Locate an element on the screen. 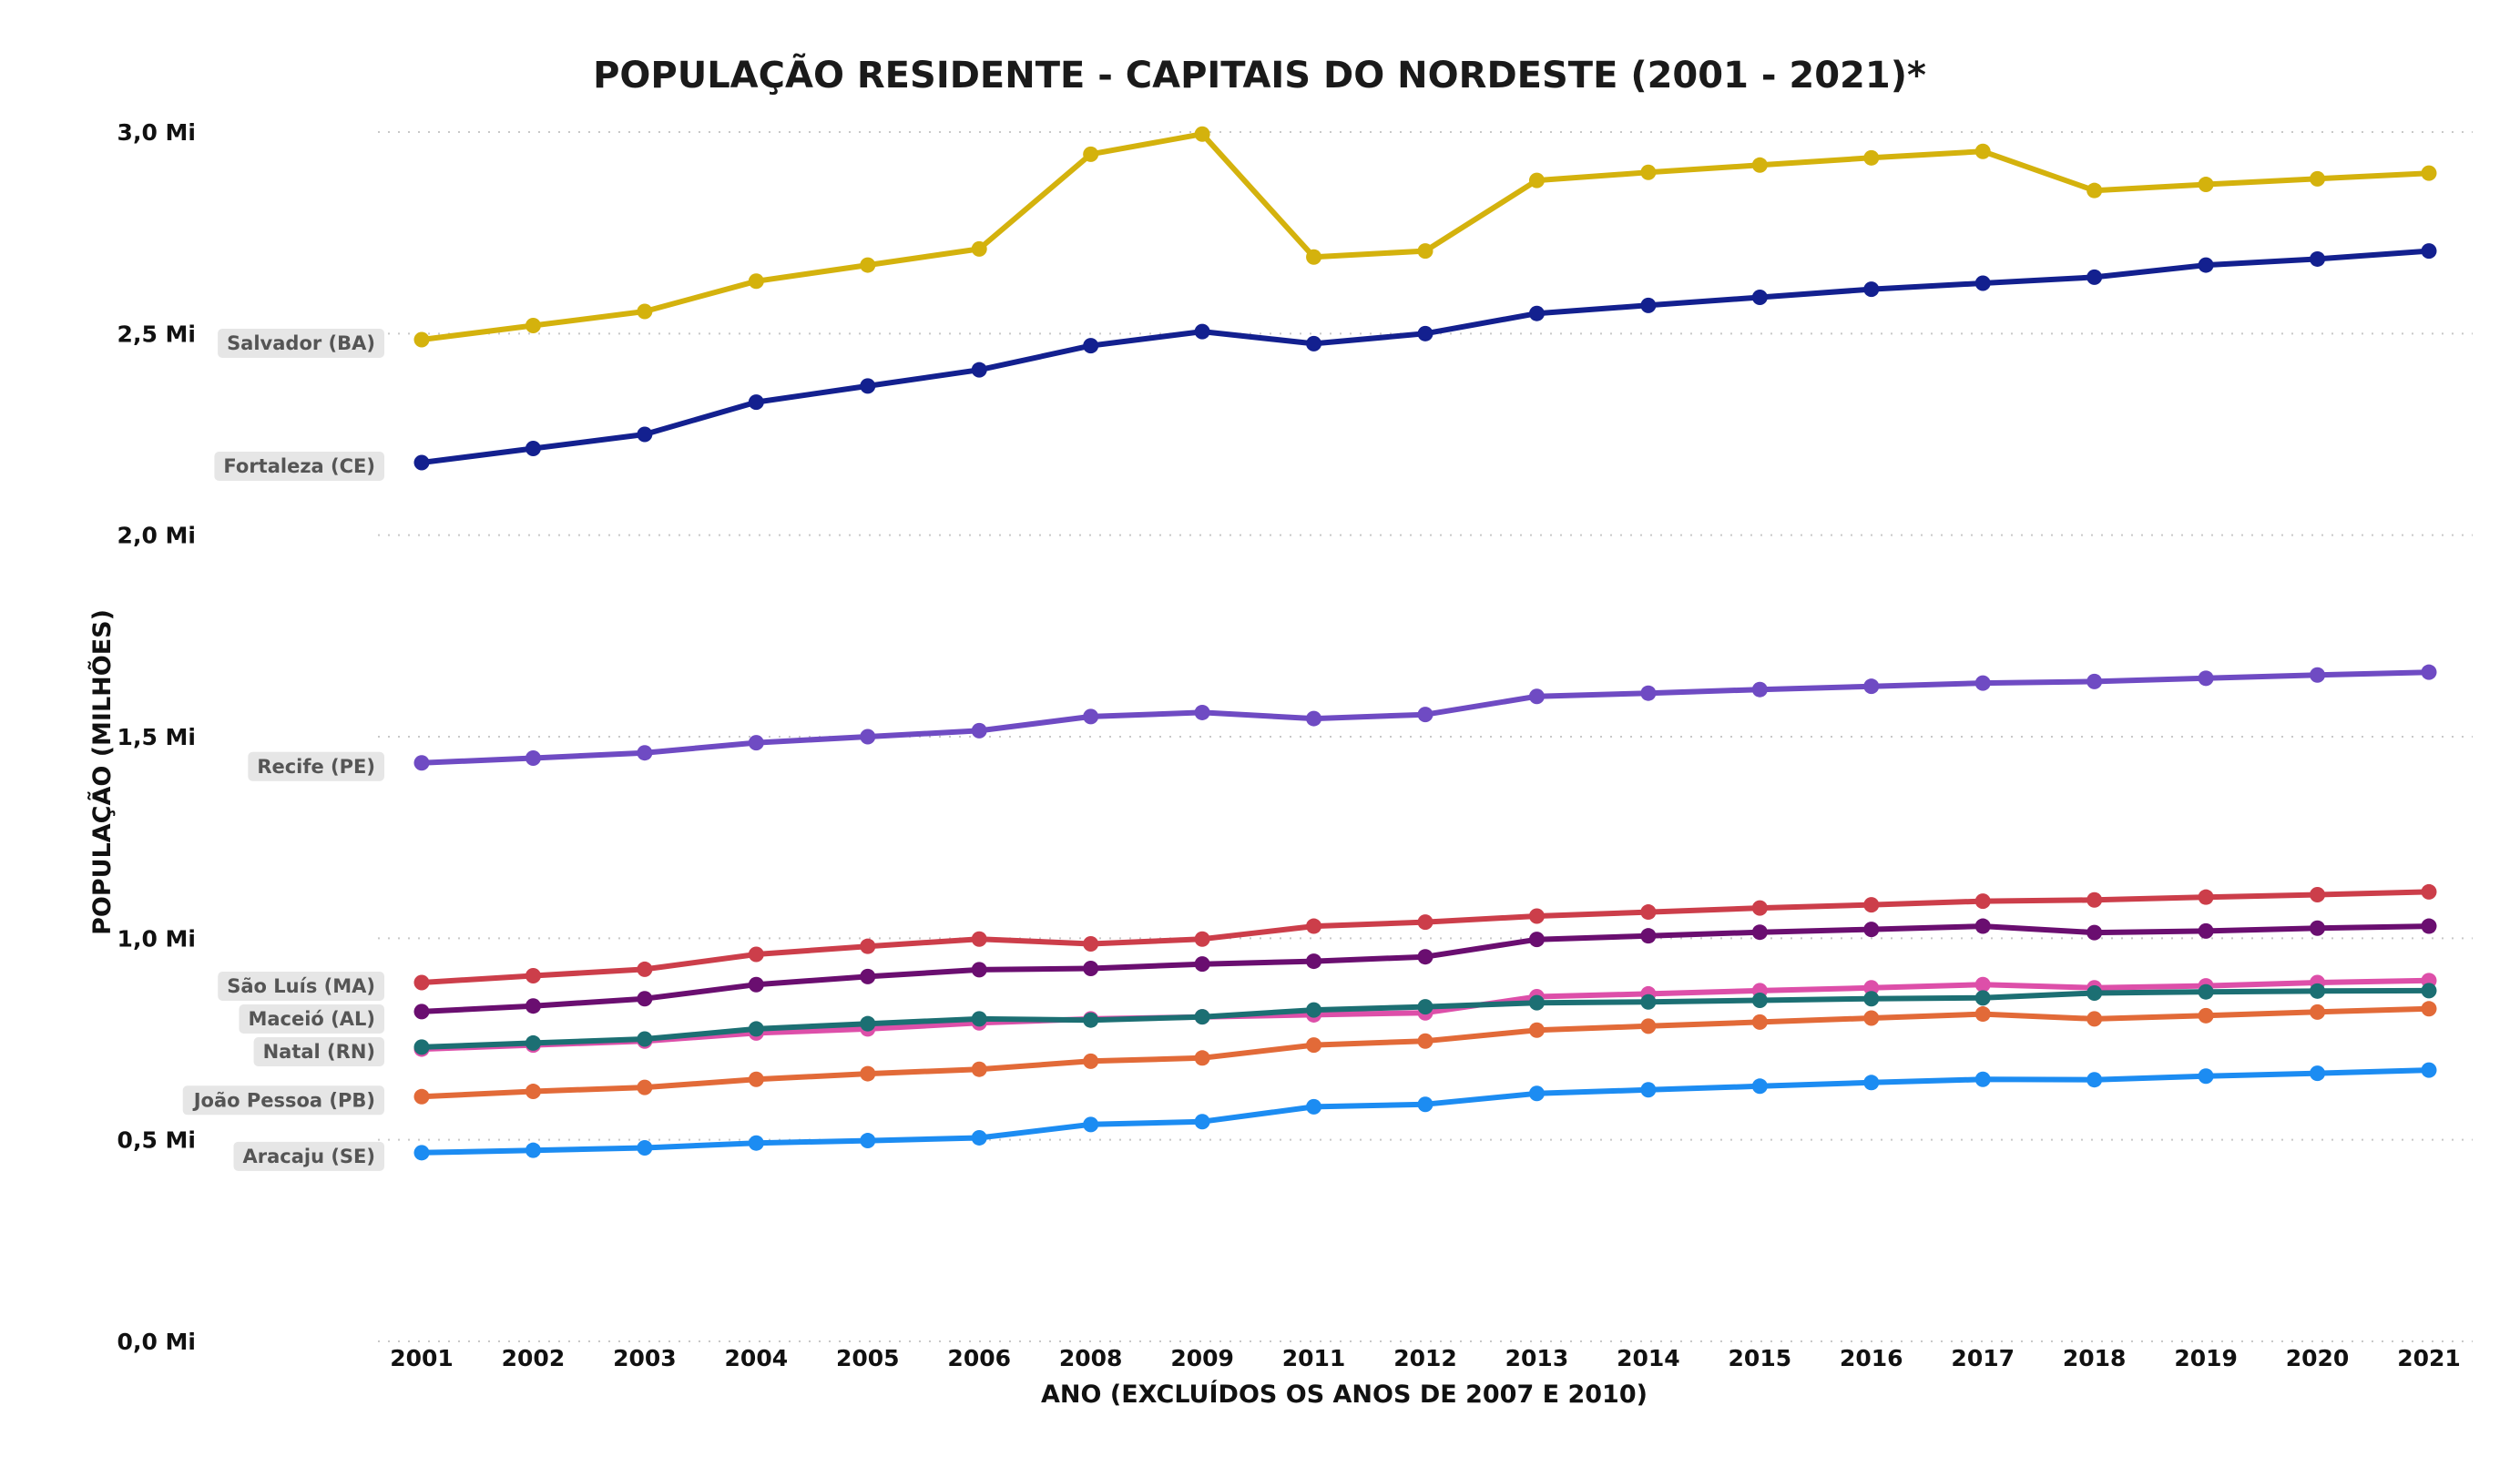  series-recife-pe is located at coordinates (1425, 718).